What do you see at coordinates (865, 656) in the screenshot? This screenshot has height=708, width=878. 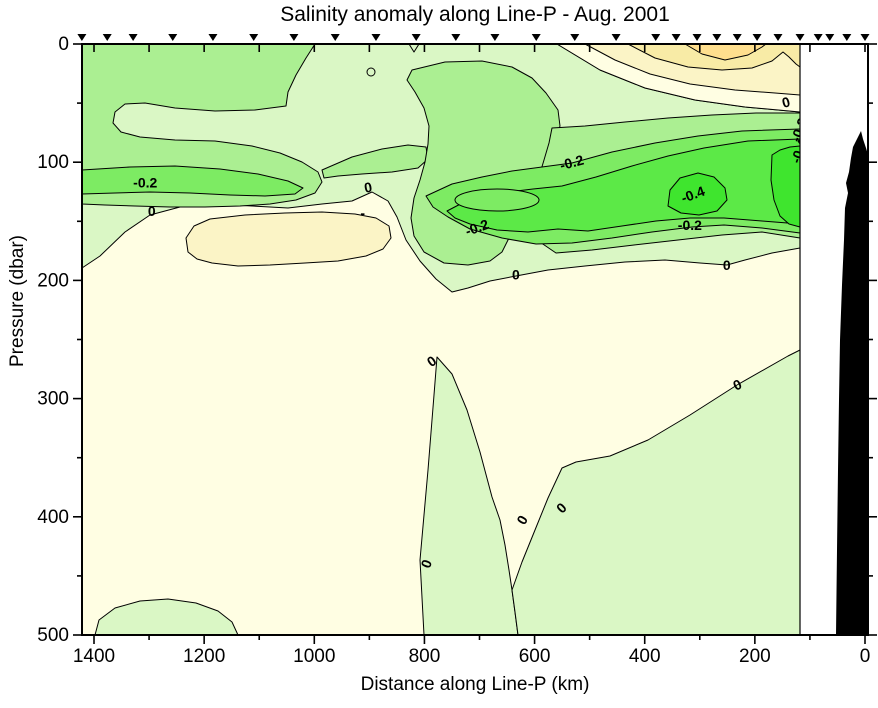 I see `x-tick-label: 0` at bounding box center [865, 656].